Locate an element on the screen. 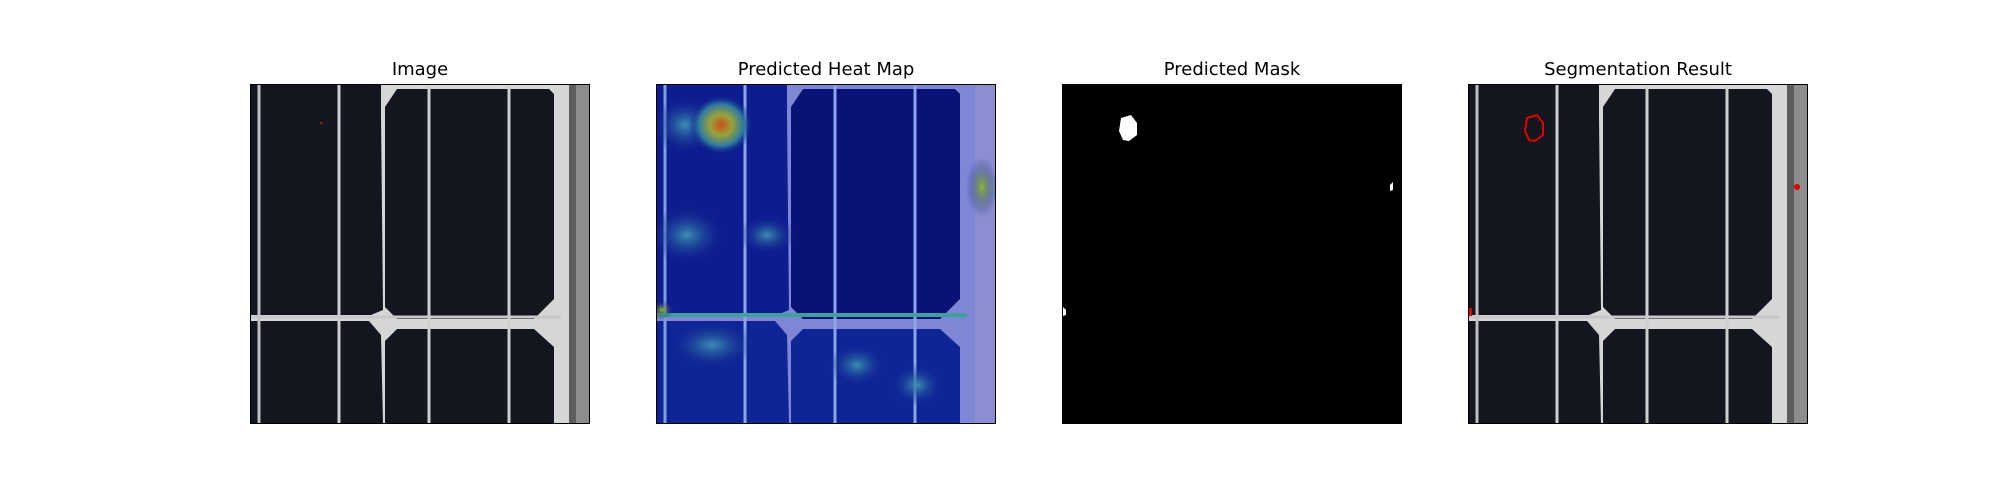 The height and width of the screenshot is (500, 2000). defect-contour is located at coordinates (1533, 128).